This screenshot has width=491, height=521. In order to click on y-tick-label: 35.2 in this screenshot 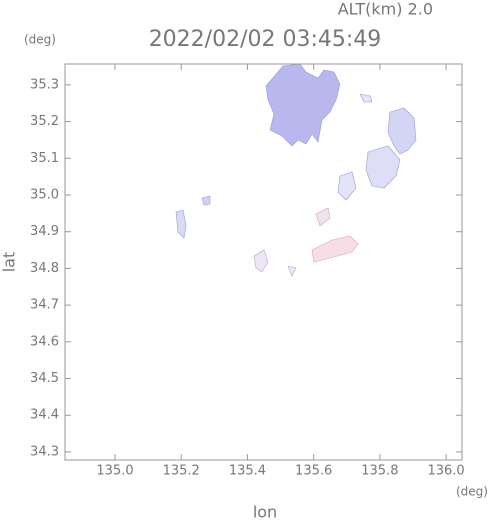, I will do `click(44, 121)`.